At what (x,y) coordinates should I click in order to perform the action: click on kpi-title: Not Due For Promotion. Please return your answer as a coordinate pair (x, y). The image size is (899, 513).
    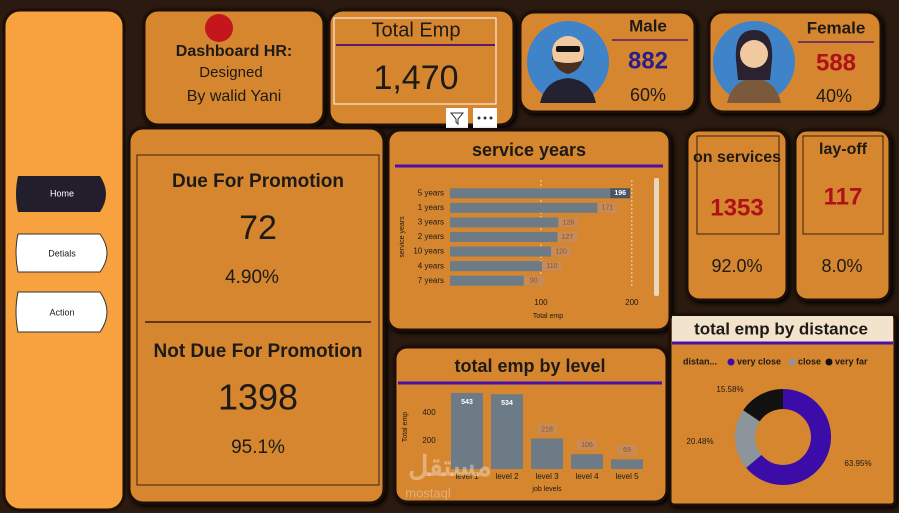
    Looking at the image, I should click on (258, 351).